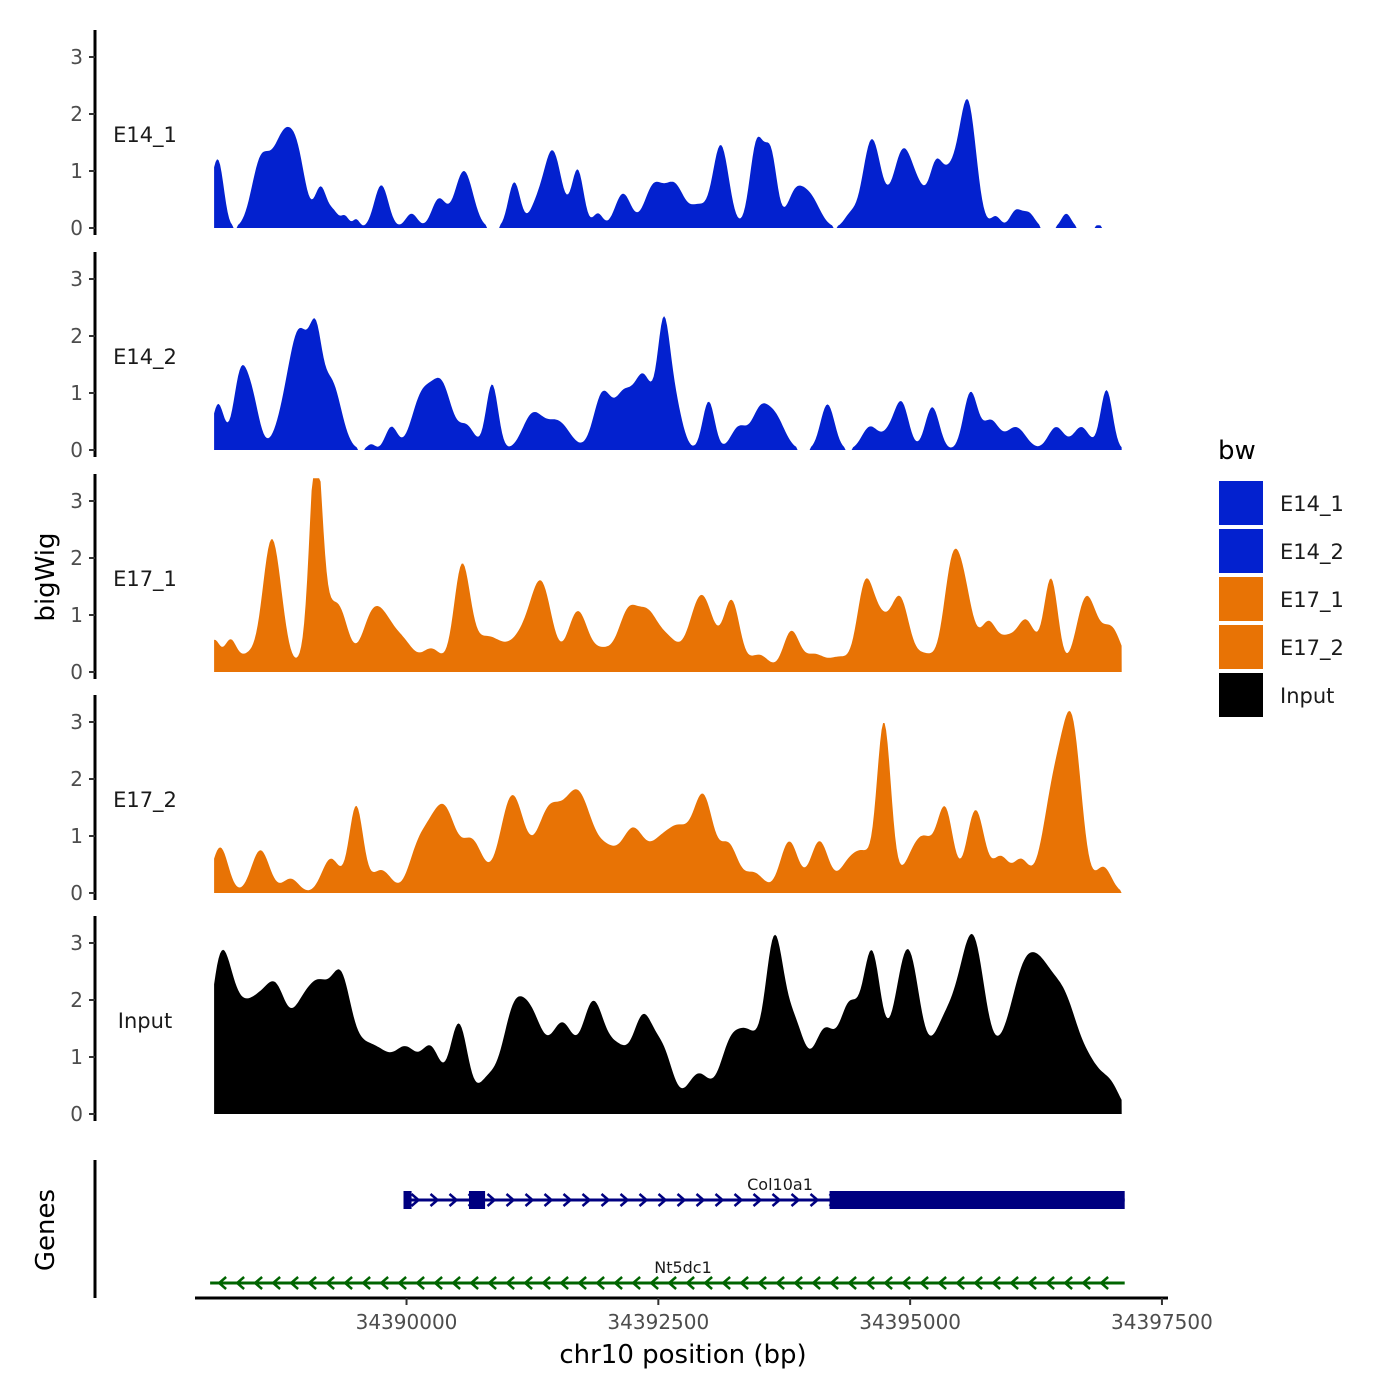 This screenshot has width=1400, height=1400. I want to click on gene-label-nt5dc1: Nt5dc1, so click(683, 1267).